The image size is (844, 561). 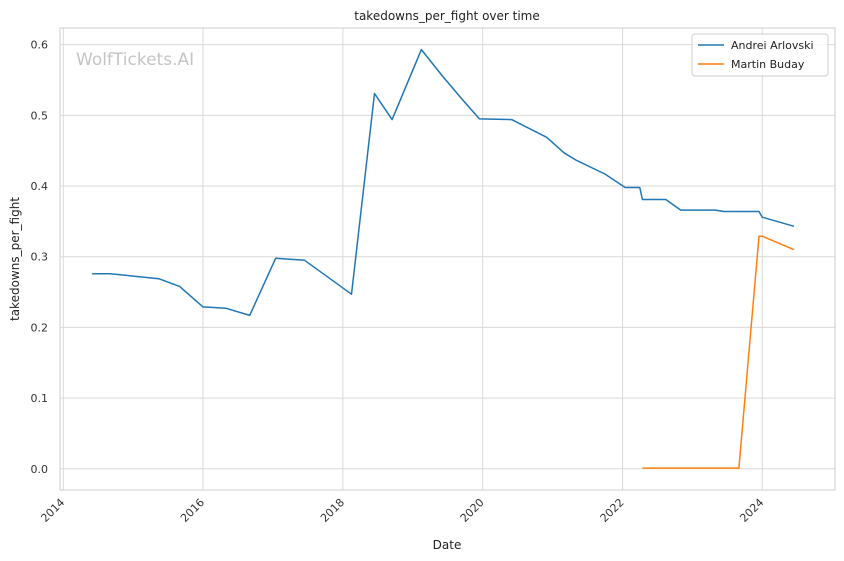 What do you see at coordinates (40, 45) in the screenshot?
I see `y-tick-label: 0.6` at bounding box center [40, 45].